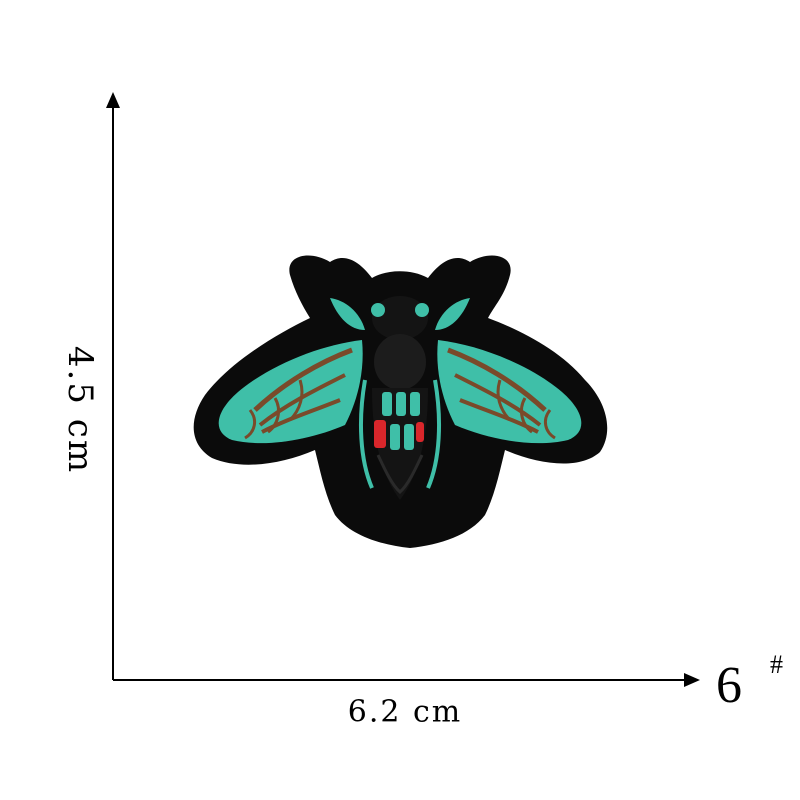  I want to click on right-wing, so click(509, 392).